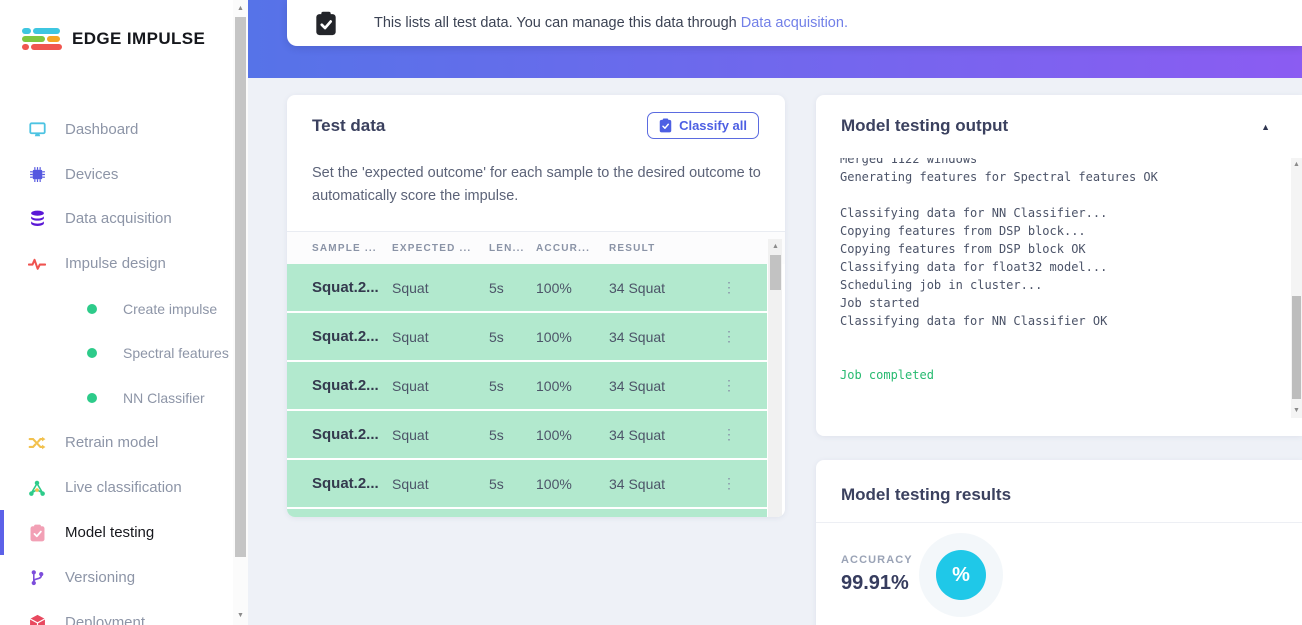  I want to click on model-testing-icon, so click(37, 533).